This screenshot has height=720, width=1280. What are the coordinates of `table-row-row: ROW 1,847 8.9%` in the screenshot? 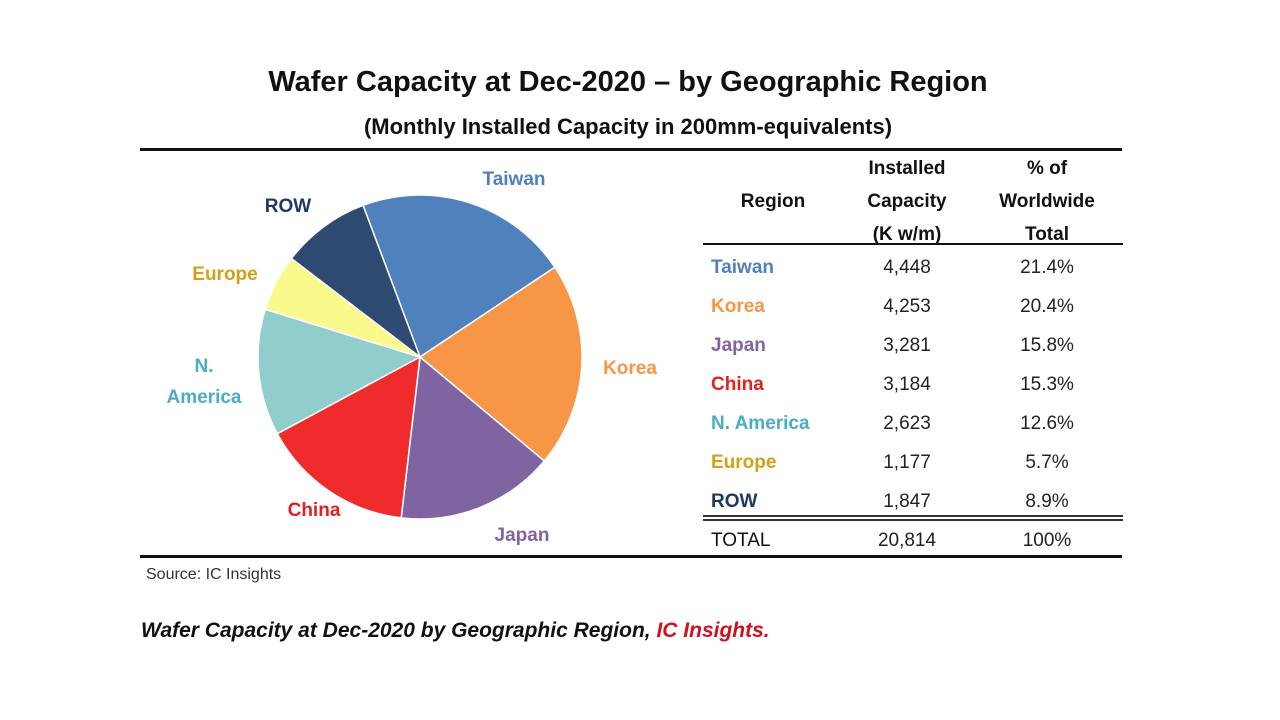 It's located at (913, 501).